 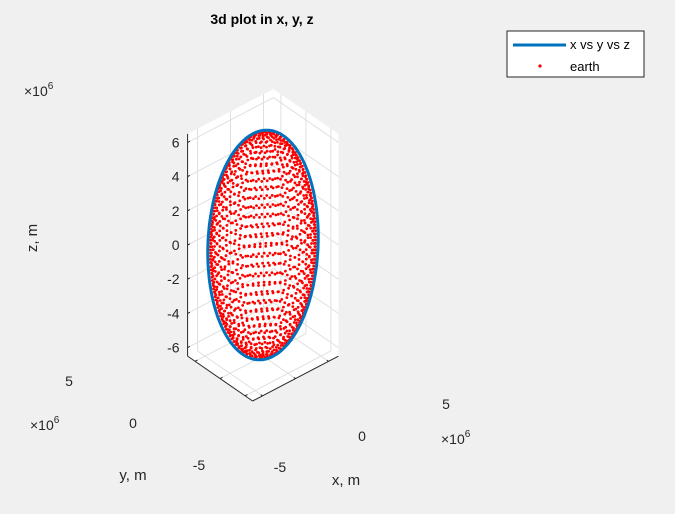 I want to click on x-tick-label: -5, so click(x=280, y=467).